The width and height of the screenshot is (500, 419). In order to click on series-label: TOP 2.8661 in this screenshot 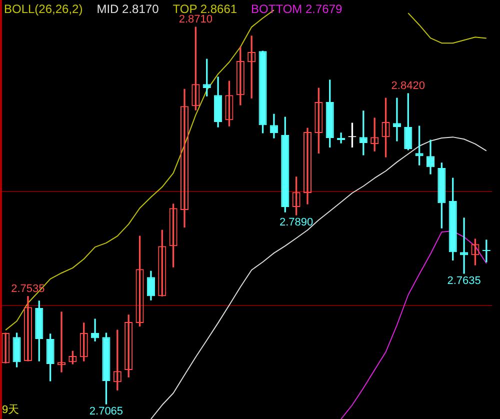, I will do `click(205, 9)`.